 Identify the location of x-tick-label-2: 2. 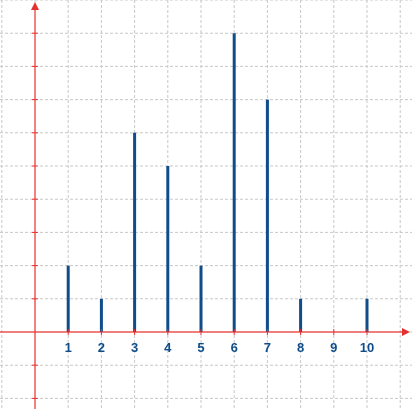
(101, 347).